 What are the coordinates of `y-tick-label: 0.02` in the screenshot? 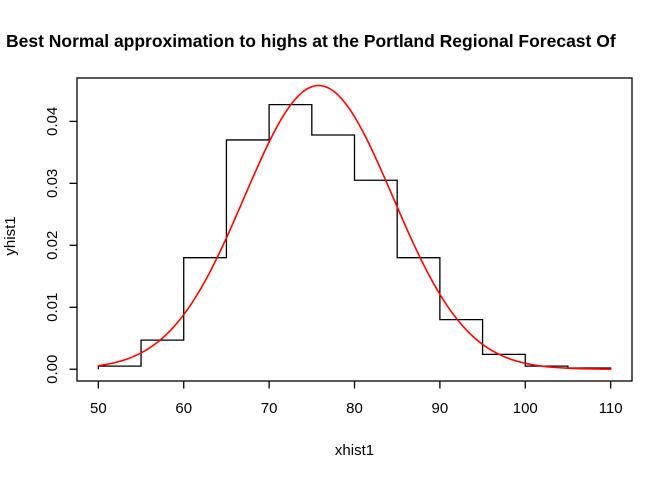 It's located at (52, 245).